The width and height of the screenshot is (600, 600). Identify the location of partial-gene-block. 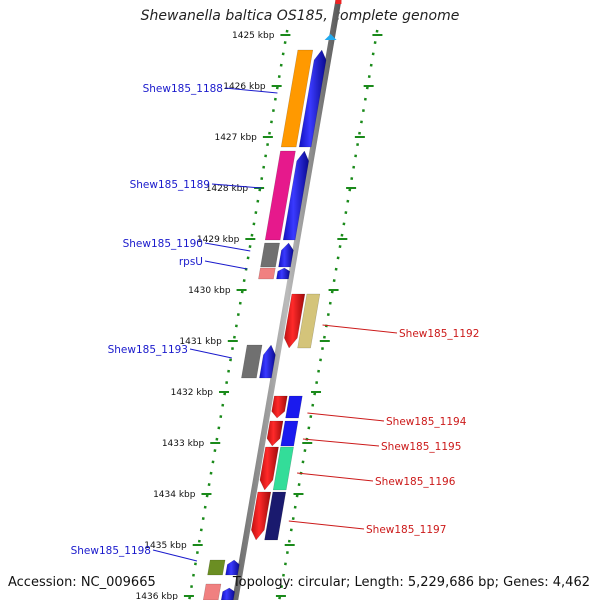
(212, 591).